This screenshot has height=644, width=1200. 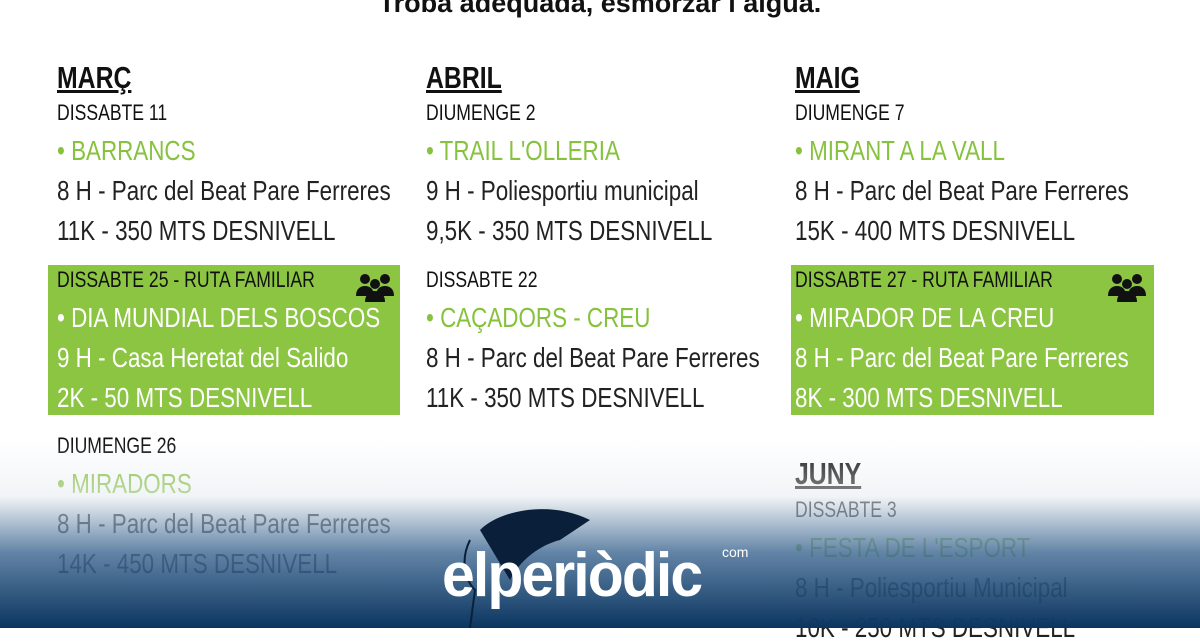 I want to click on event-title: • TRAIL L'OLLERIA, so click(x=523, y=150).